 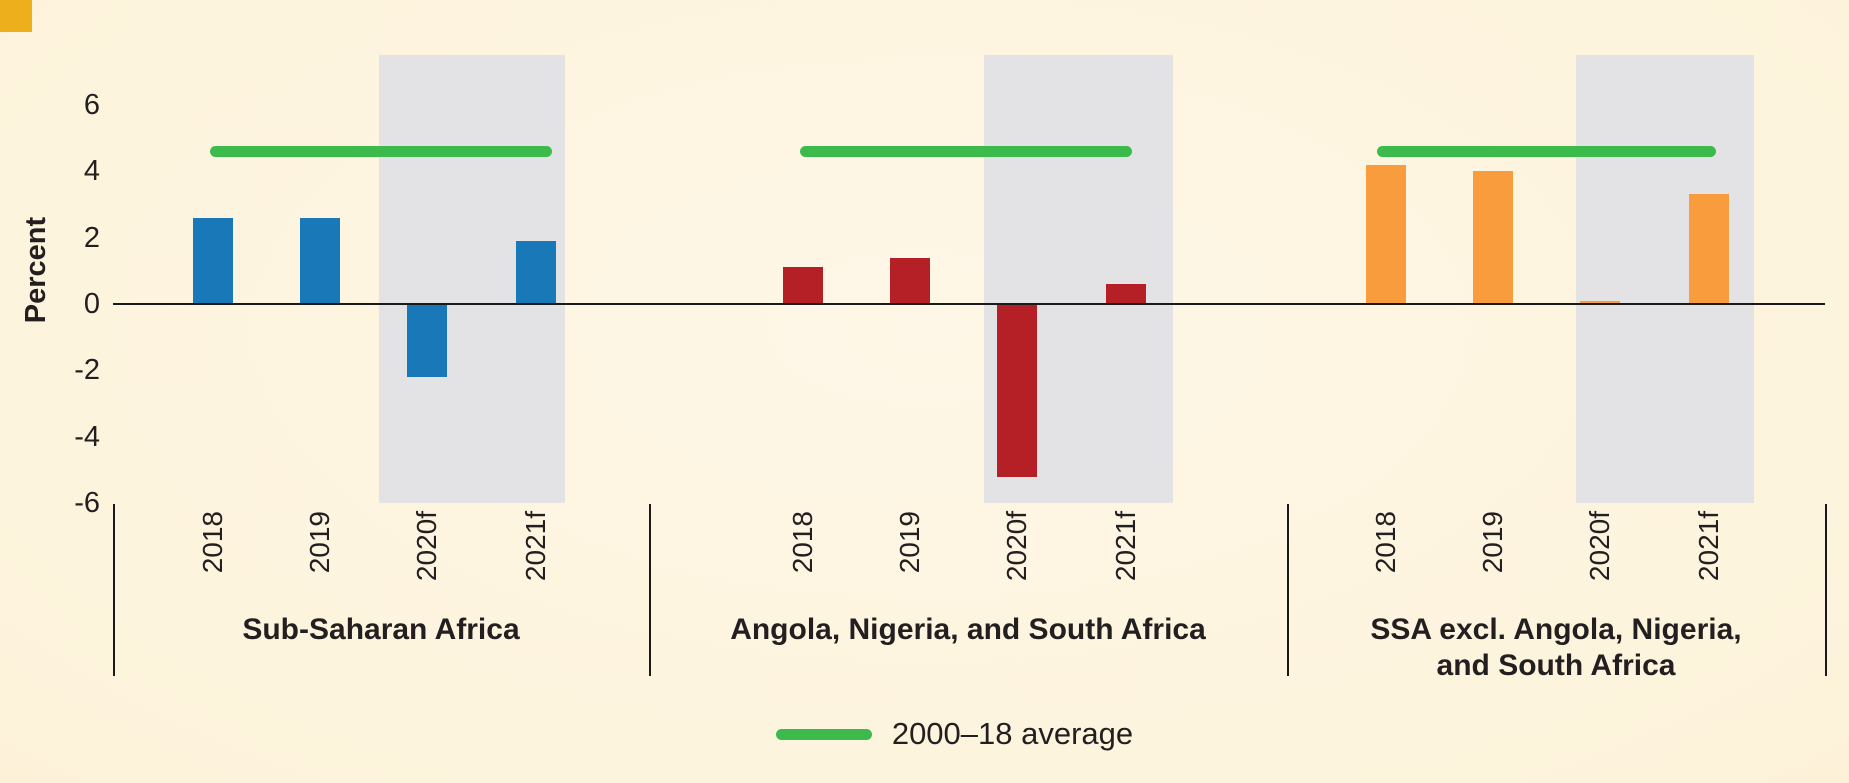 What do you see at coordinates (16, 16) in the screenshot?
I see `gold-corner-accent` at bounding box center [16, 16].